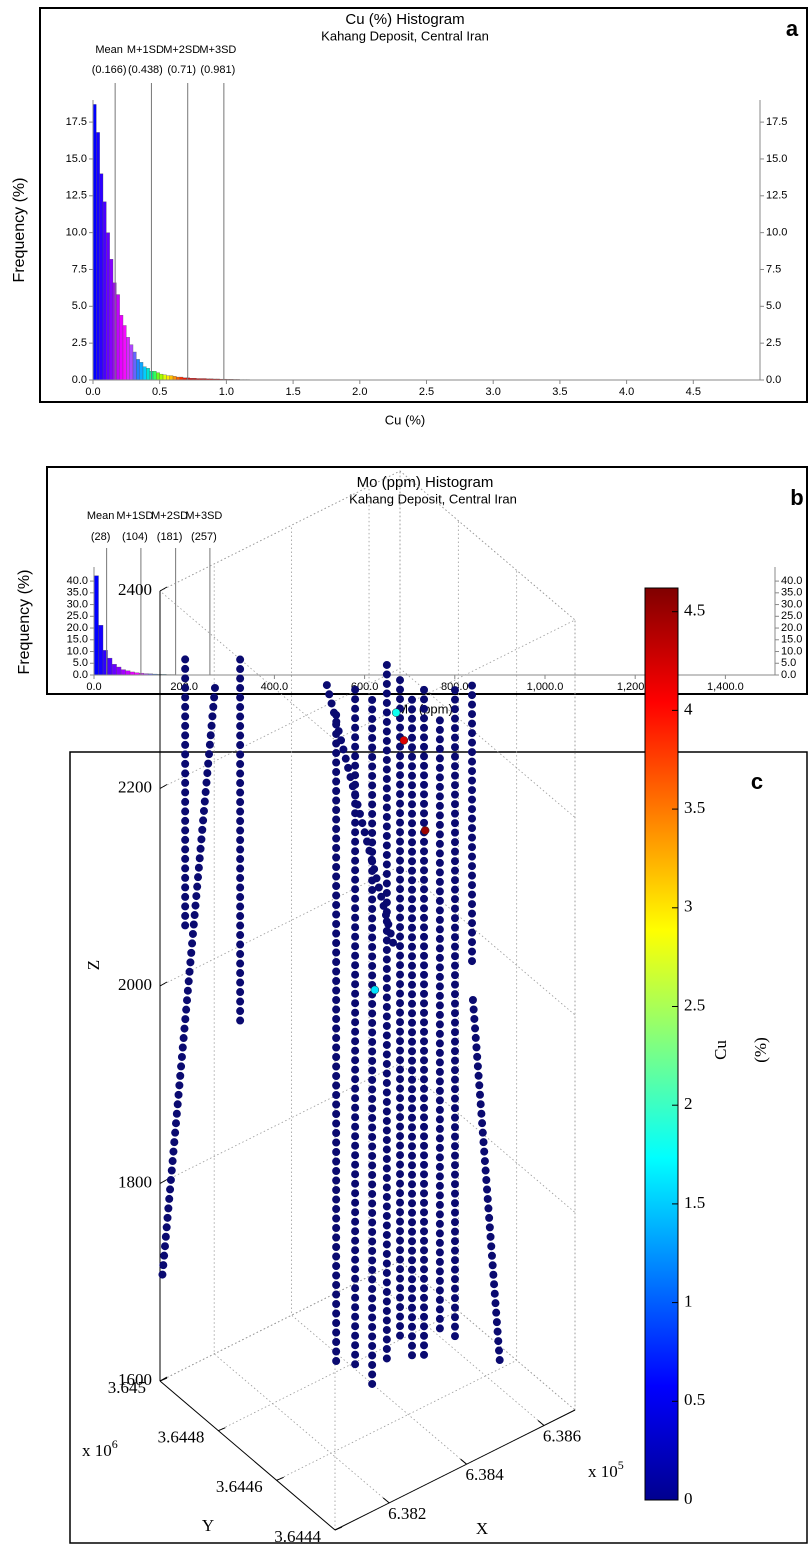 The height and width of the screenshot is (1544, 808). Describe the element at coordinates (159, 392) in the screenshot. I see `x-tick-label: 0.5` at that location.